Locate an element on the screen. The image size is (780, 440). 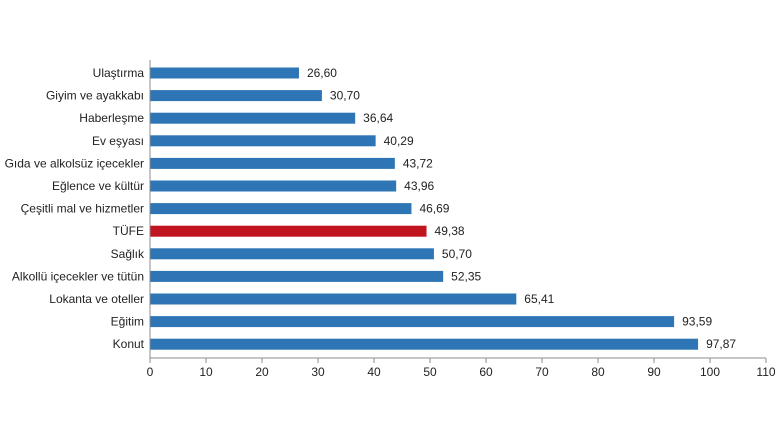
category-label: Eğlence ve kültür is located at coordinates (98, 186).